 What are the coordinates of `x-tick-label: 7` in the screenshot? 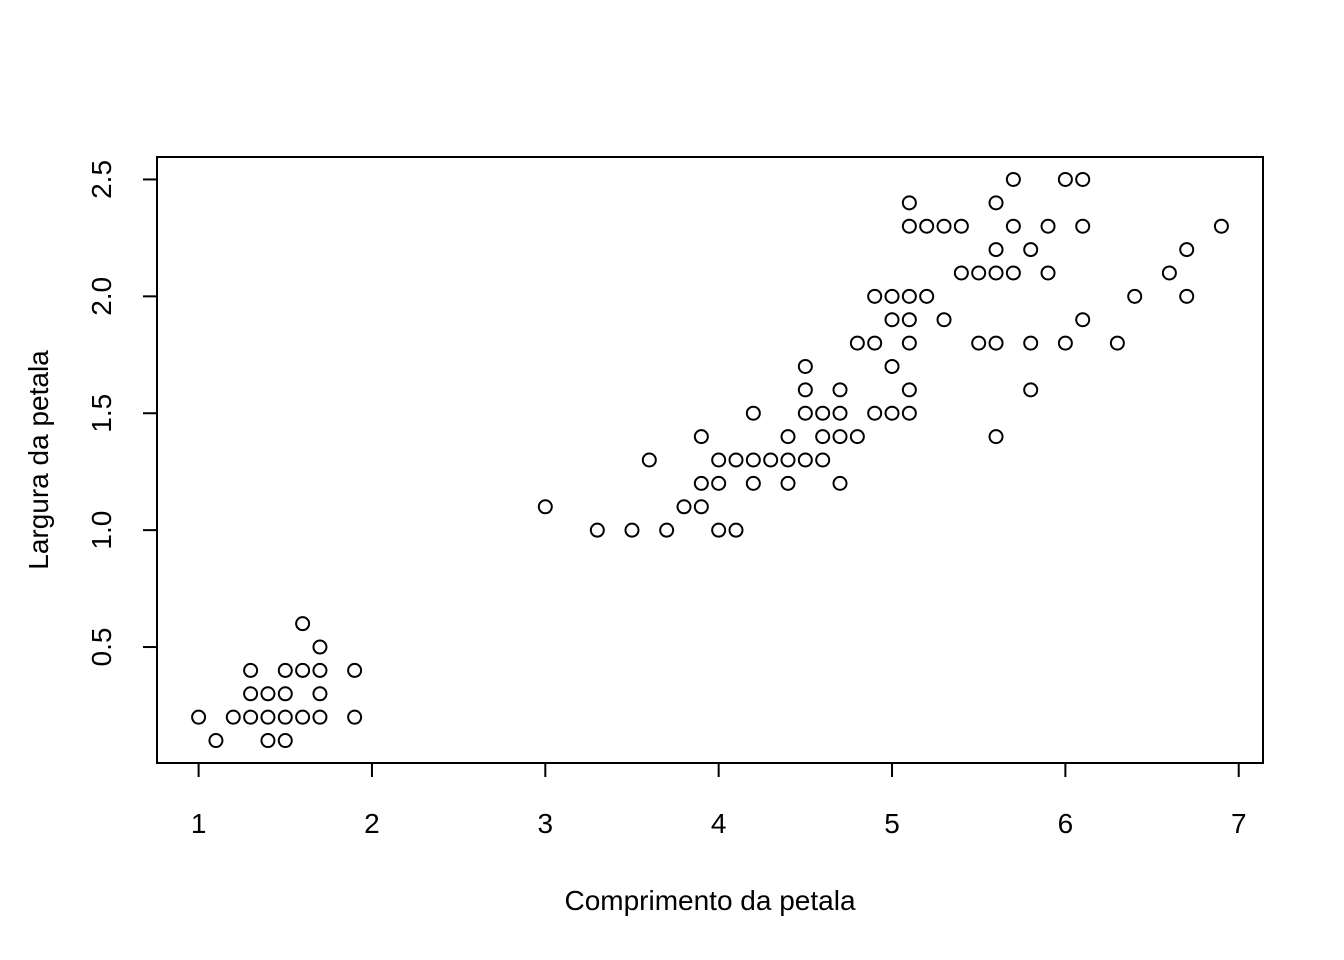 It's located at (1239, 823).